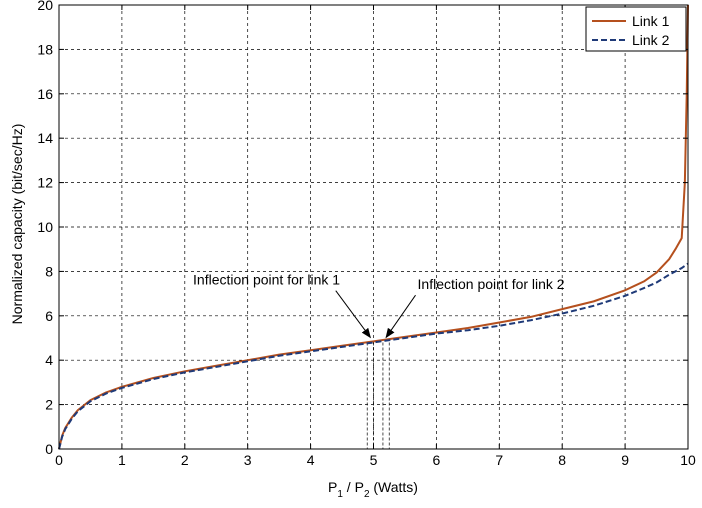 This screenshot has width=702, height=508. What do you see at coordinates (651, 40) in the screenshot?
I see `legend-label-2: Link 2` at bounding box center [651, 40].